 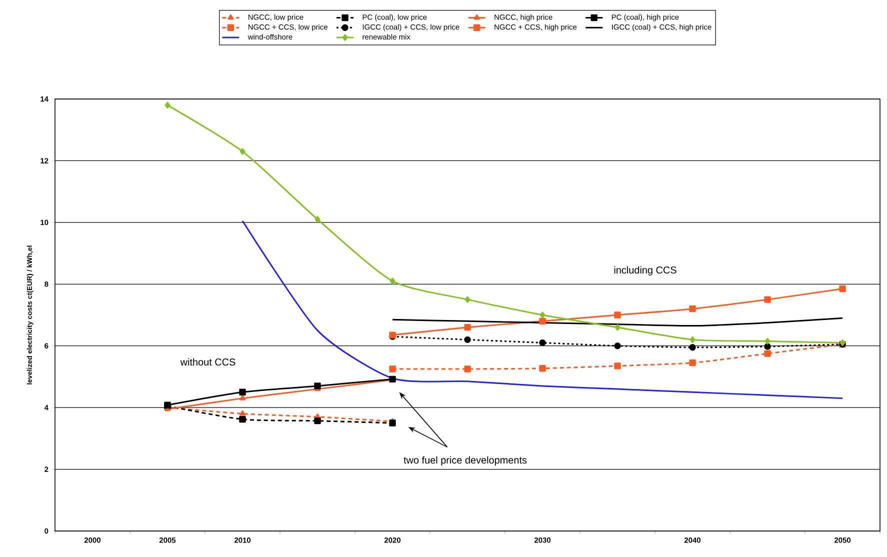 I want to click on annotation: without CCS, so click(x=208, y=362).